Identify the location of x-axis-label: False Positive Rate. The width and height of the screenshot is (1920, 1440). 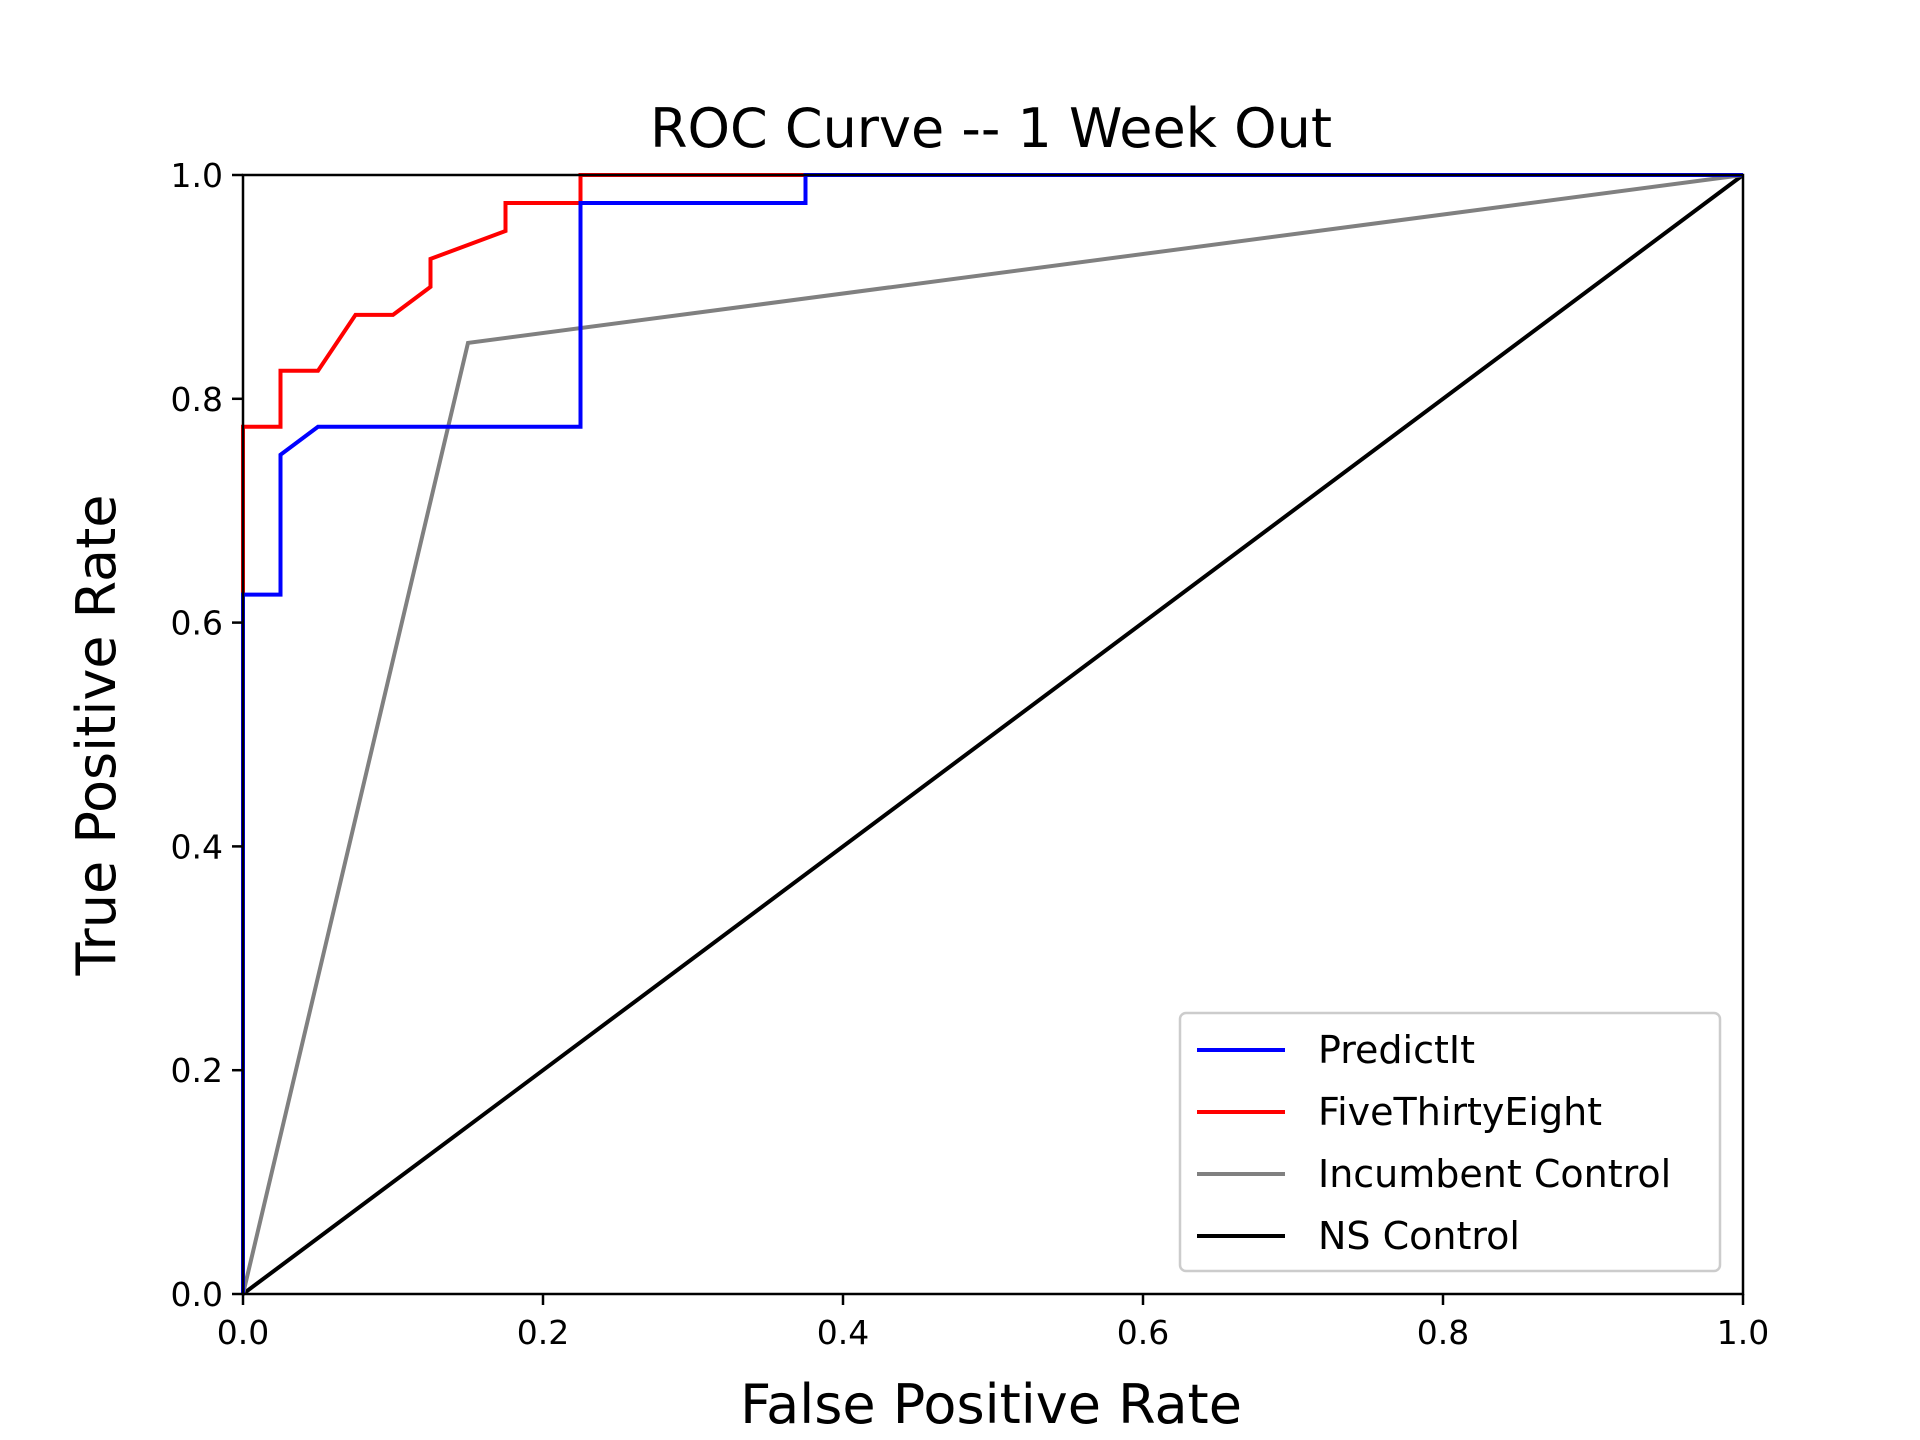
(991, 1404).